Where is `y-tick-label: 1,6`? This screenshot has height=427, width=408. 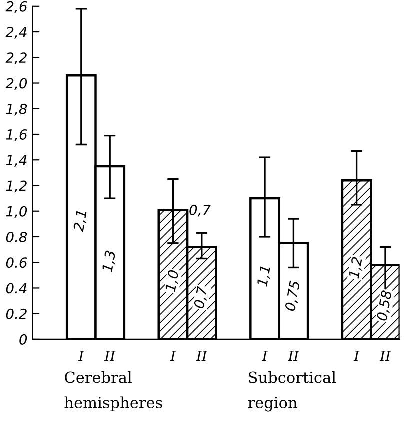 y-tick-label: 1,6 is located at coordinates (17, 135).